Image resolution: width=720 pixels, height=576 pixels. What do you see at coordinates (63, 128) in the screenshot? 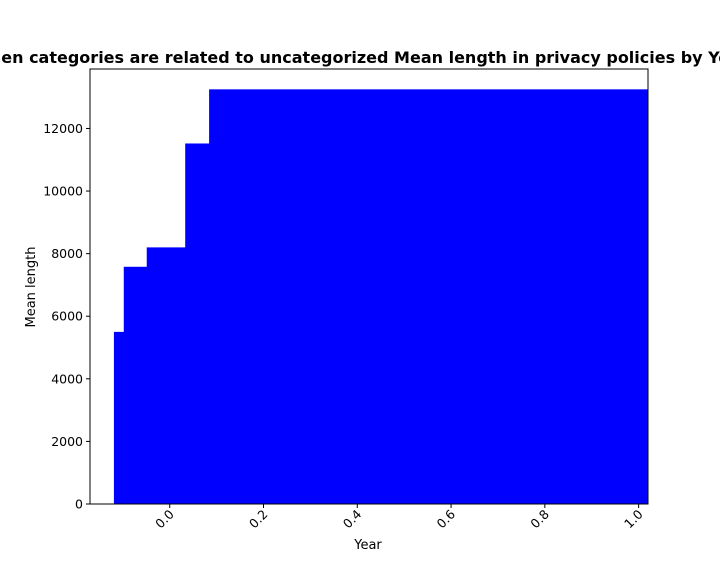
I see `y-tick-label: 12000` at bounding box center [63, 128].